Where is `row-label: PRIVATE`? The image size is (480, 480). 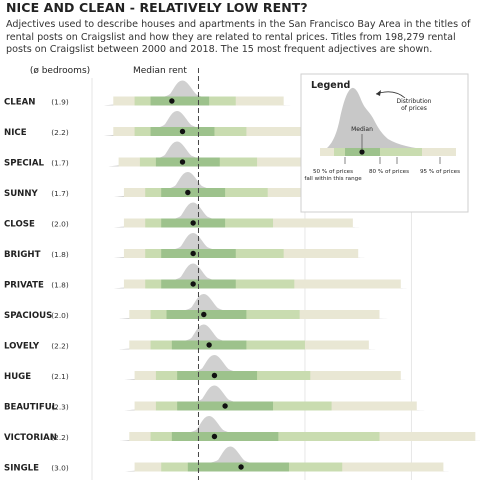
row-label: PRIVATE is located at coordinates (24, 286).